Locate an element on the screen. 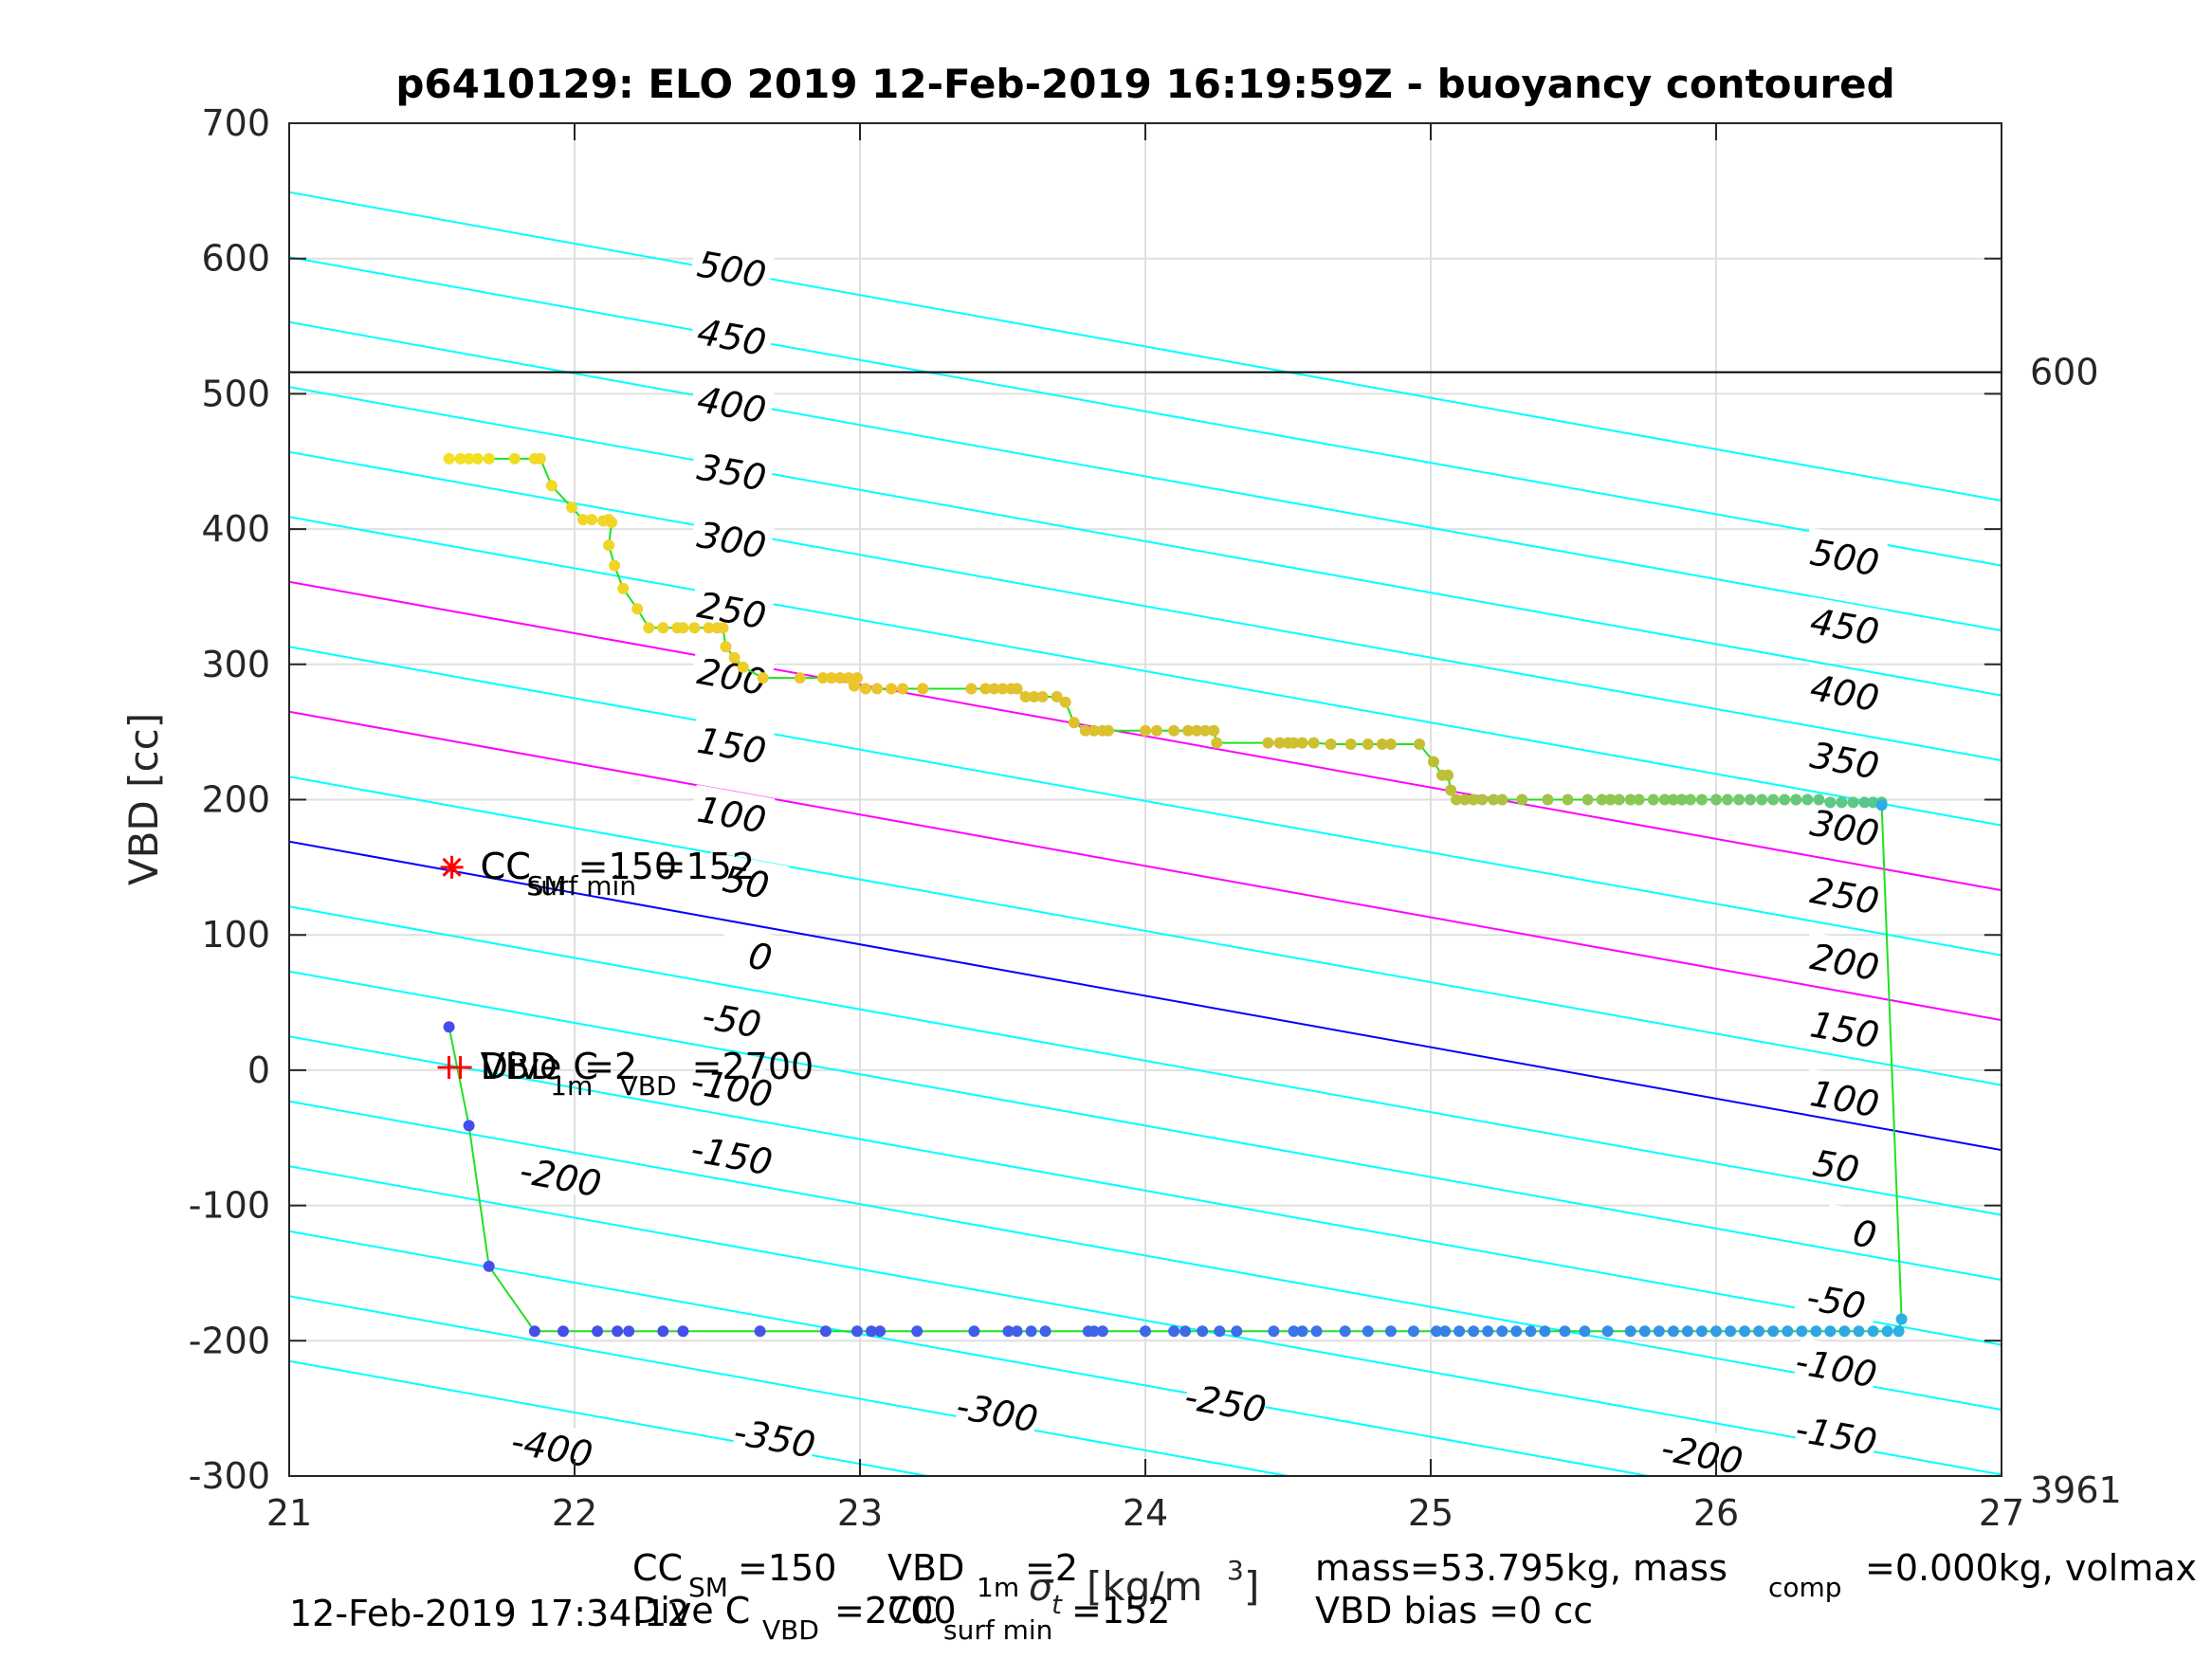  annotation-vbd-1m-value: =2 is located at coordinates (610, 1066).